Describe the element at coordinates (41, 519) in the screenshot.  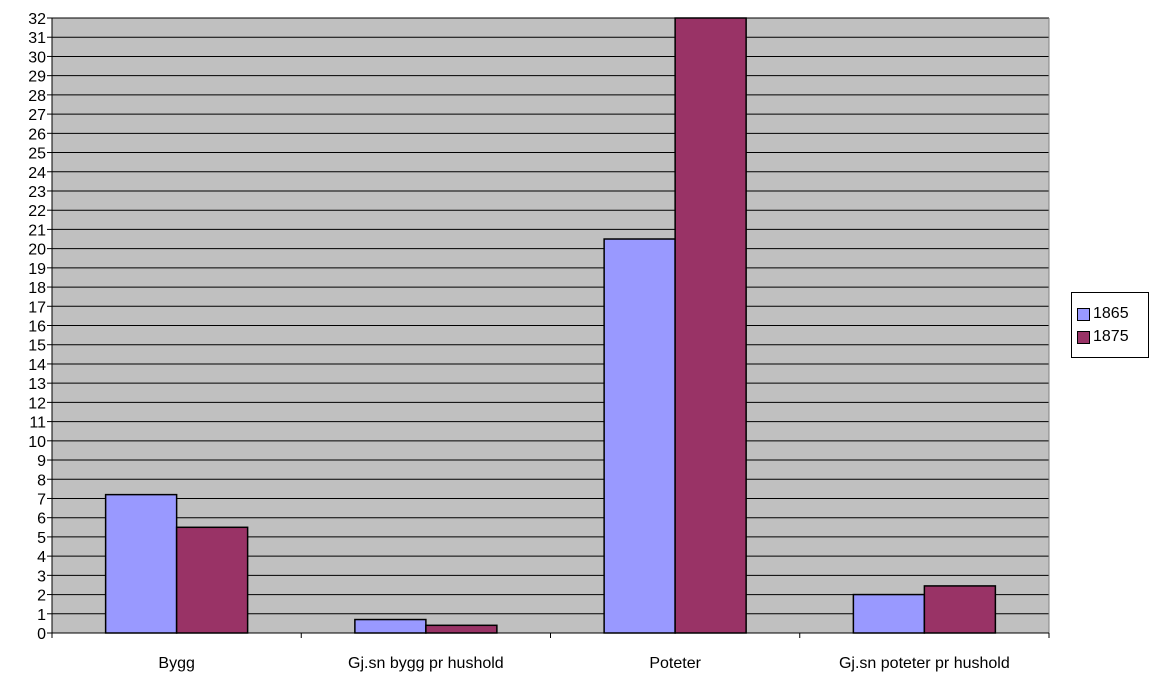
I see `y-tick-label: 6` at that location.